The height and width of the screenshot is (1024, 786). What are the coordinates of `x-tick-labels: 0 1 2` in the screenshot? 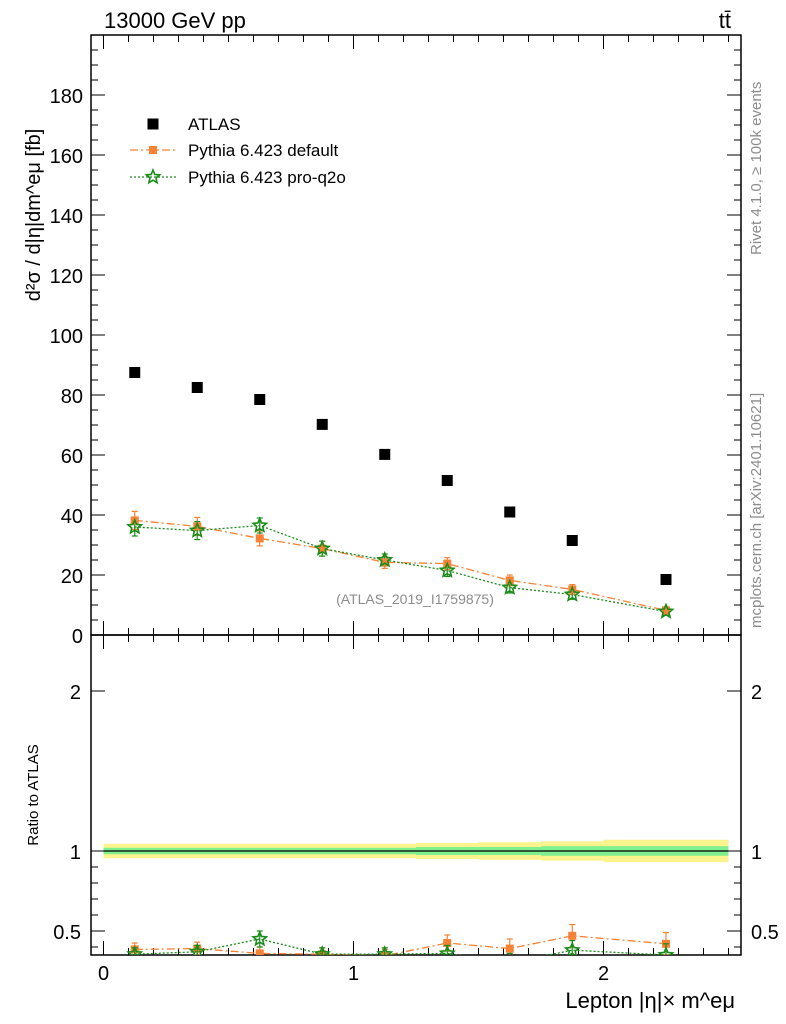 It's located at (353, 974).